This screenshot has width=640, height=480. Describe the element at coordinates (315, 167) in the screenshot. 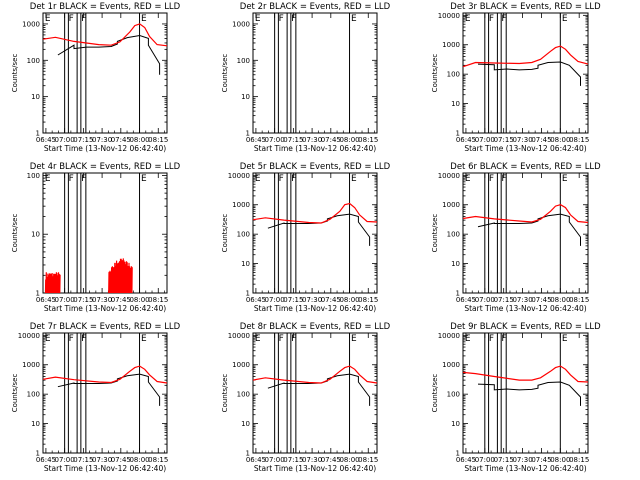

I see `chart-title: Det 5r BLACK = Events, RED = LLD` at that location.